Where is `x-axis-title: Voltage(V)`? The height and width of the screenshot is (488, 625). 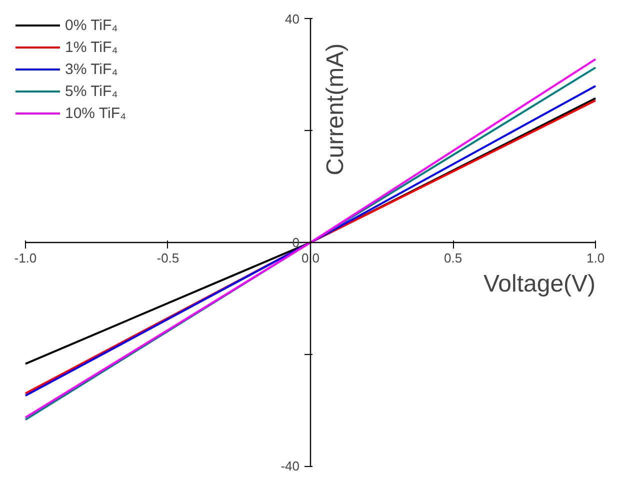 x-axis-title: Voltage(V) is located at coordinates (539, 284).